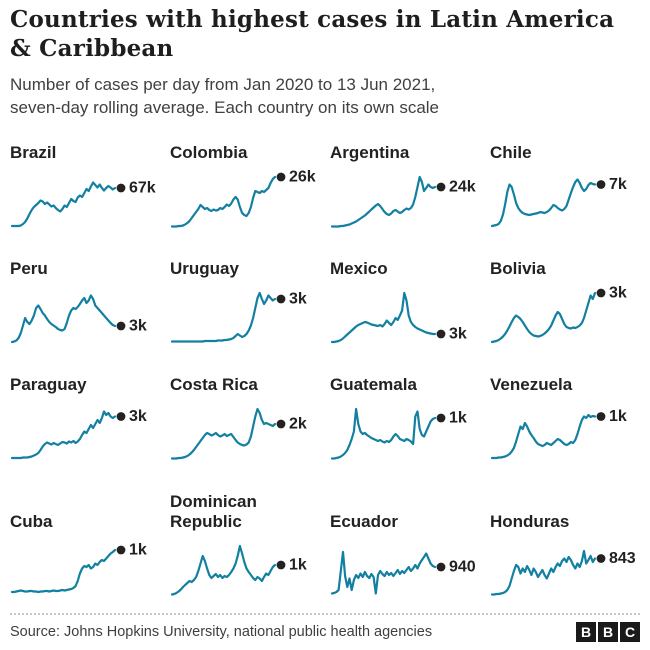 The image size is (650, 650). I want to click on sparkline-honduras: 843, so click(563, 572).